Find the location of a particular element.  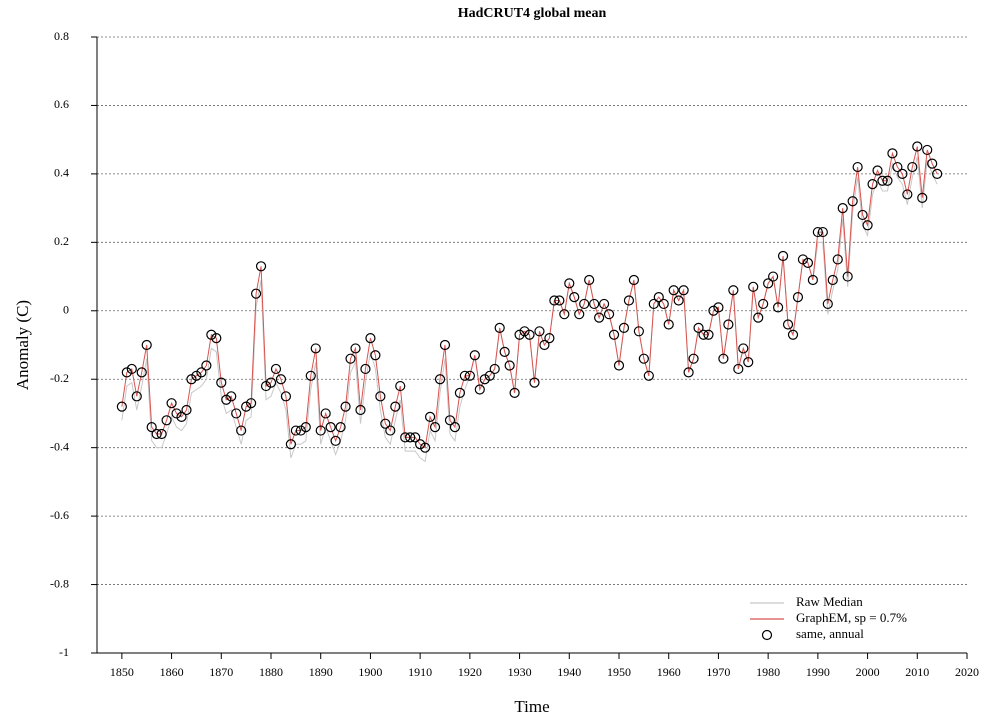

x-tick-label: 1960 is located at coordinates (669, 672).